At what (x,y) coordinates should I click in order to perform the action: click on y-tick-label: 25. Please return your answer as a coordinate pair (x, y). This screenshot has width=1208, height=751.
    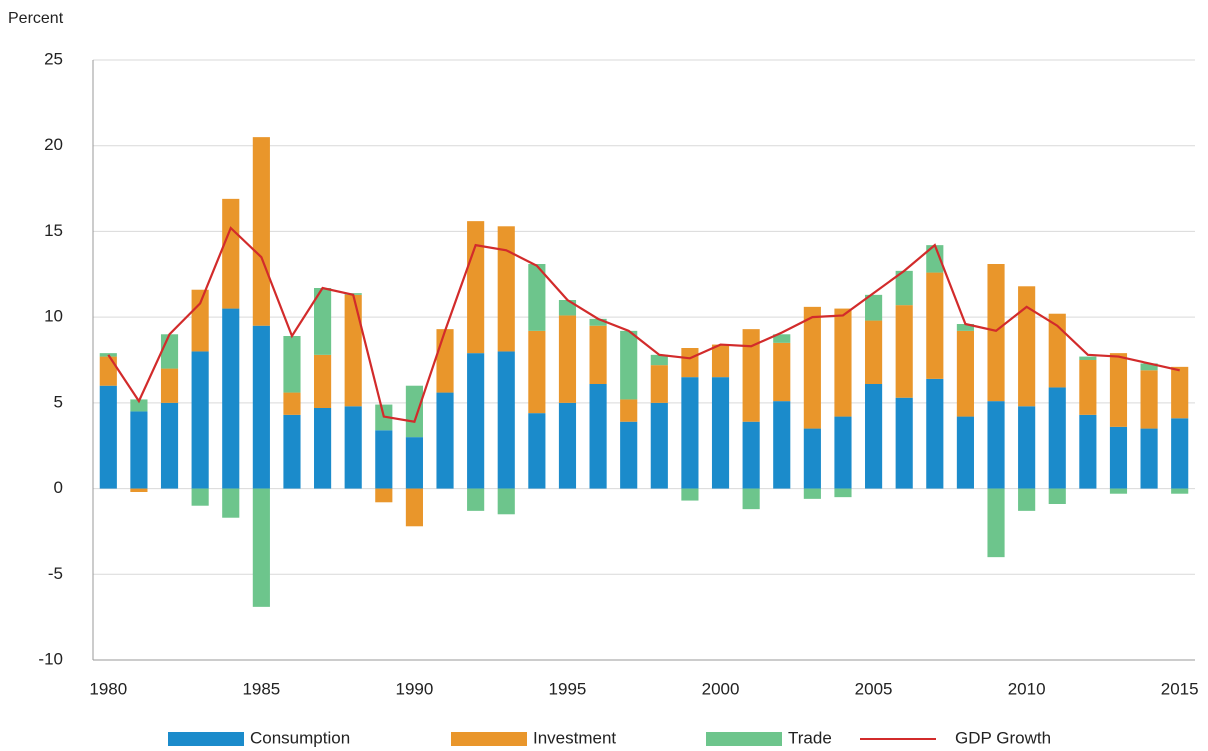
    Looking at the image, I should click on (53, 58).